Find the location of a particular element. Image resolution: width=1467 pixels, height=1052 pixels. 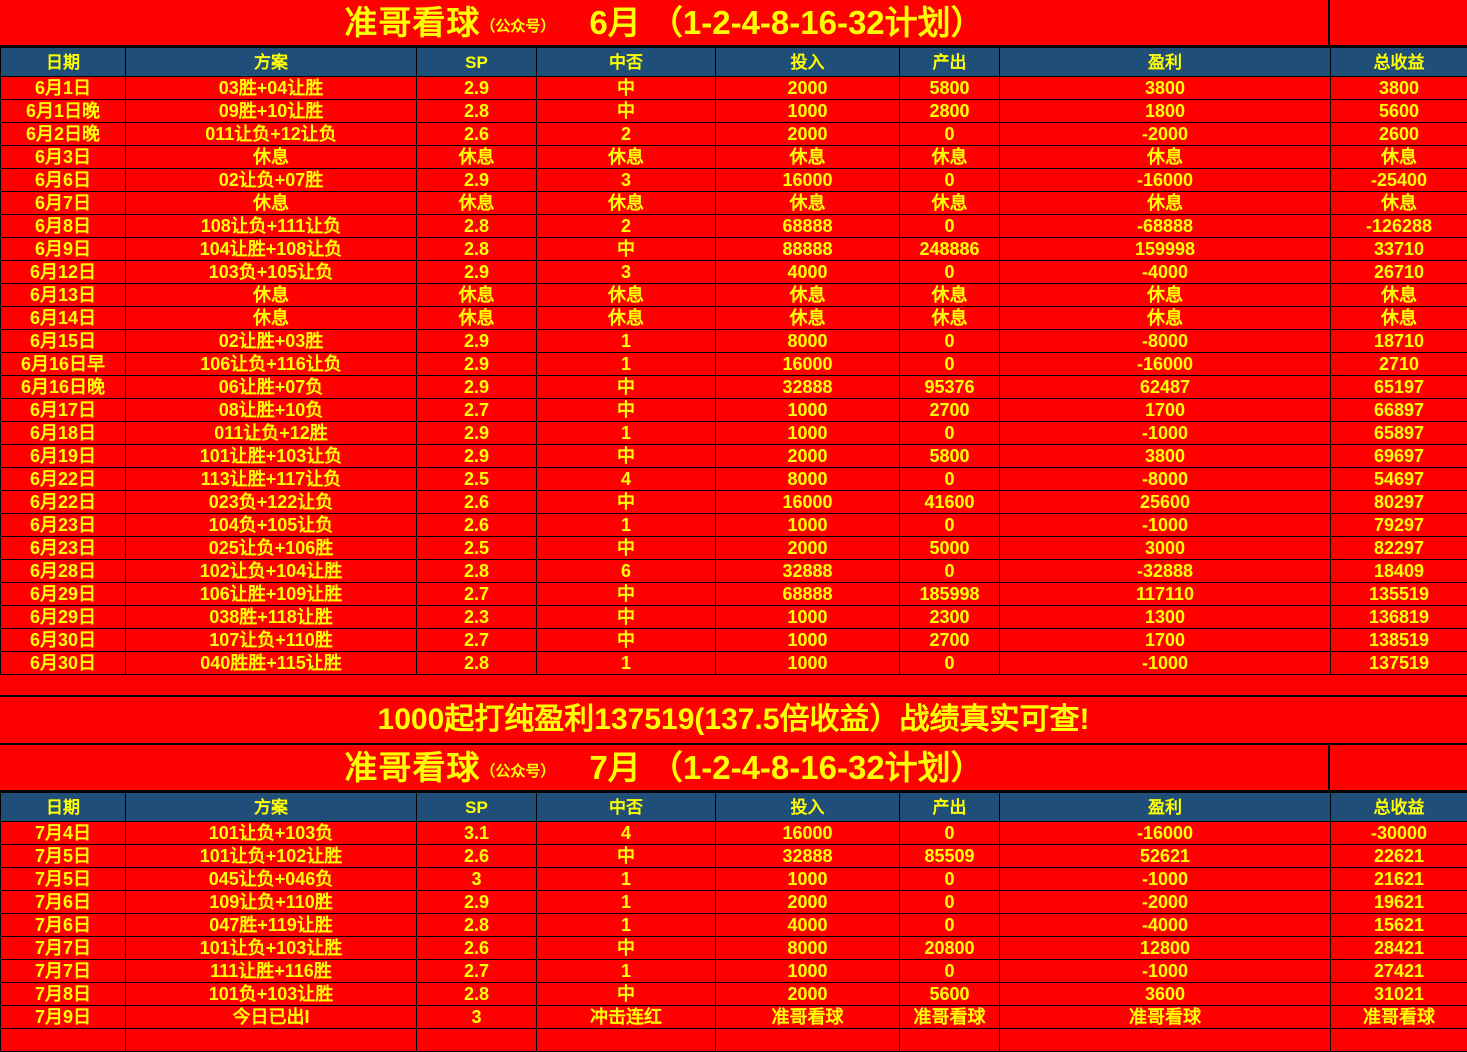

col-header-plan: 方案 is located at coordinates (271, 807).